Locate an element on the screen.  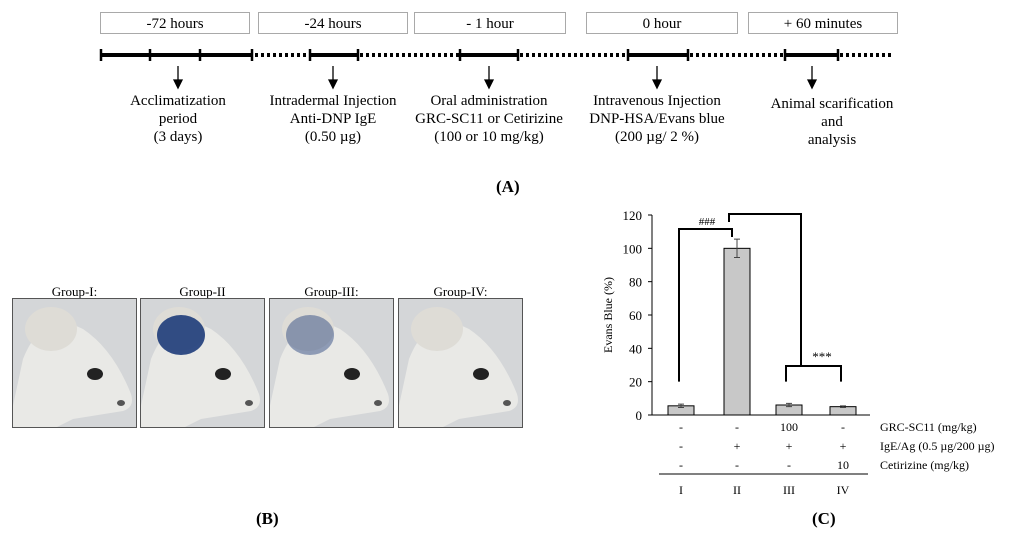
time-box: -24 hours is located at coordinates (333, 23).